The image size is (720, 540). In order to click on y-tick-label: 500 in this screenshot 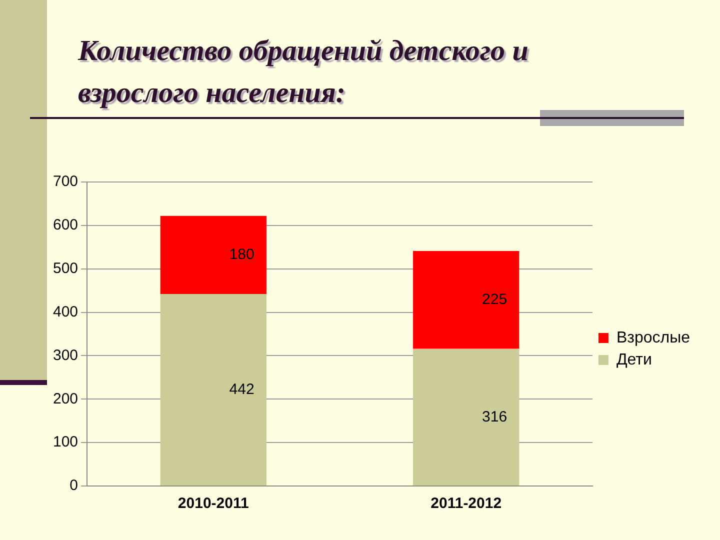, I will do `click(65, 268)`.